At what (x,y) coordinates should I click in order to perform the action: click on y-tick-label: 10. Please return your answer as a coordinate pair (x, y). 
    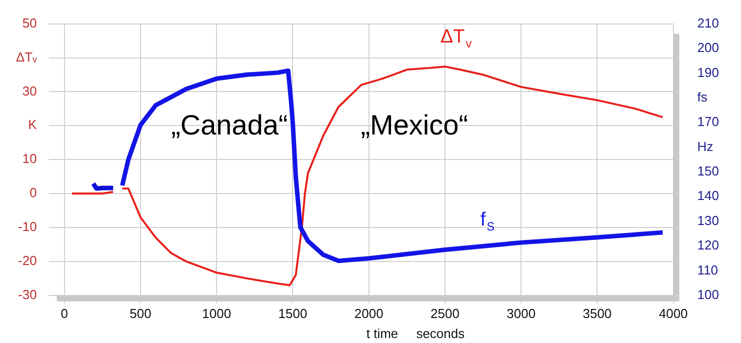
    Looking at the image, I should click on (29, 158).